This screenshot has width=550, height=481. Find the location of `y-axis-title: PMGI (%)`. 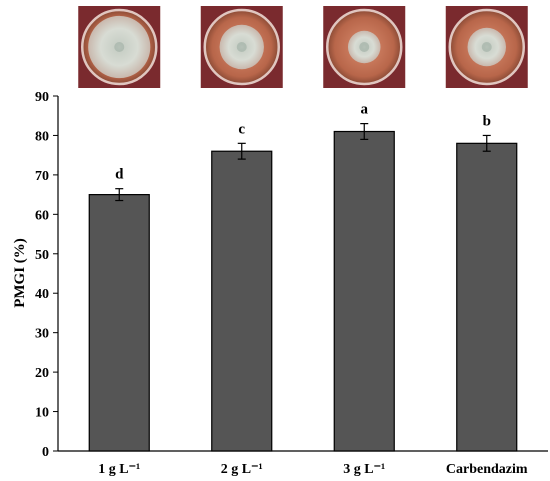

y-axis-title: PMGI (%) is located at coordinates (20, 273).